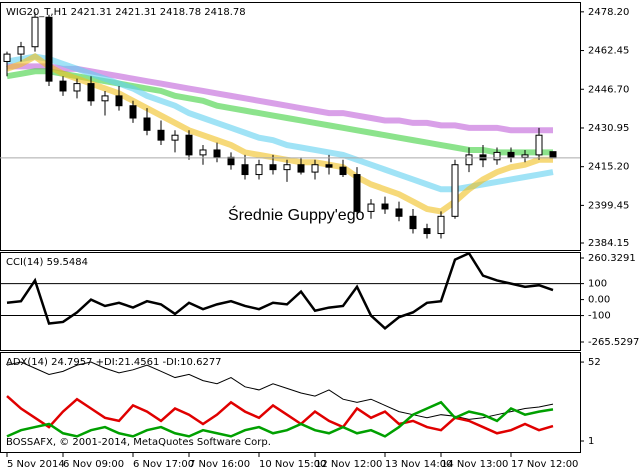 The image size is (640, 472). Describe the element at coordinates (296, 214) in the screenshot. I see `annotation: Średnie Guppy'ego` at that location.